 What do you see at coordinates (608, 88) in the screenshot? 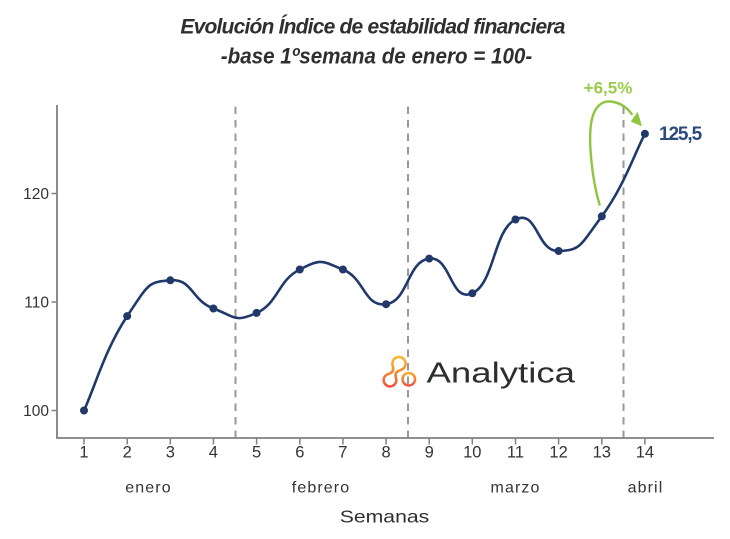
I see `svg-text: +6,5%` at bounding box center [608, 88].